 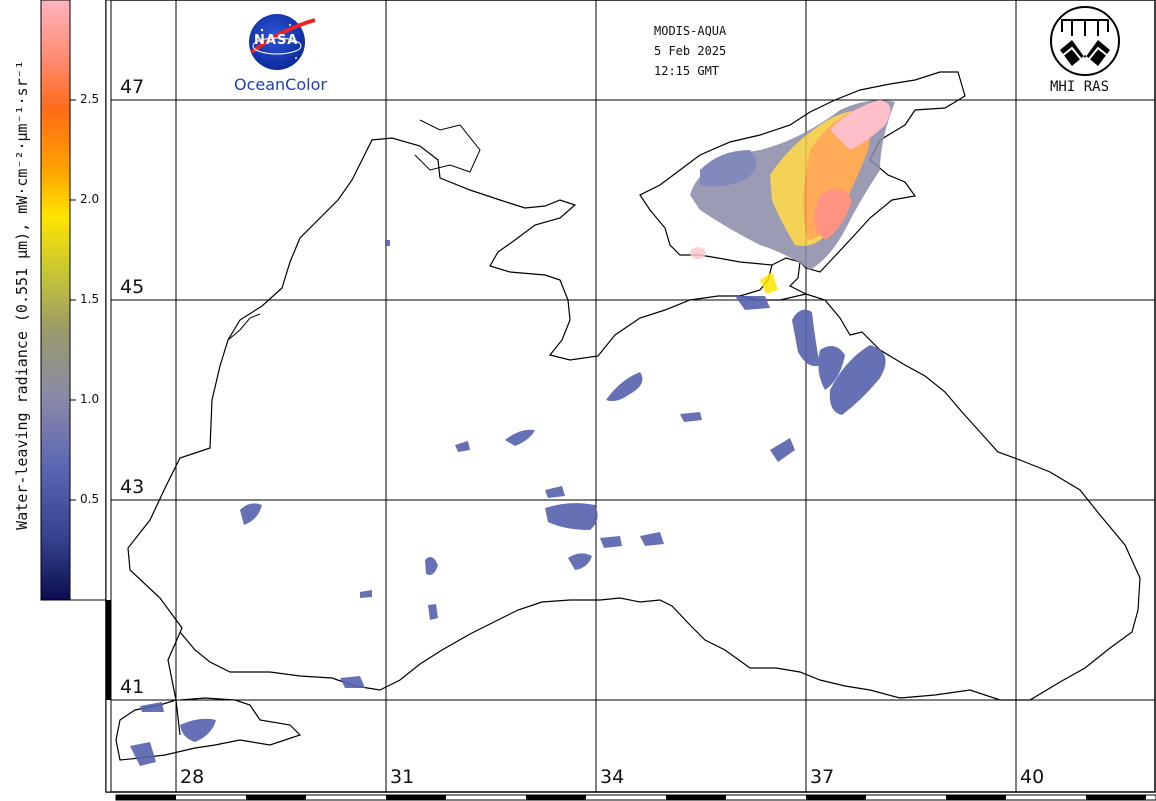 What do you see at coordinates (208, 729) in the screenshot?
I see `marmara-coastline` at bounding box center [208, 729].